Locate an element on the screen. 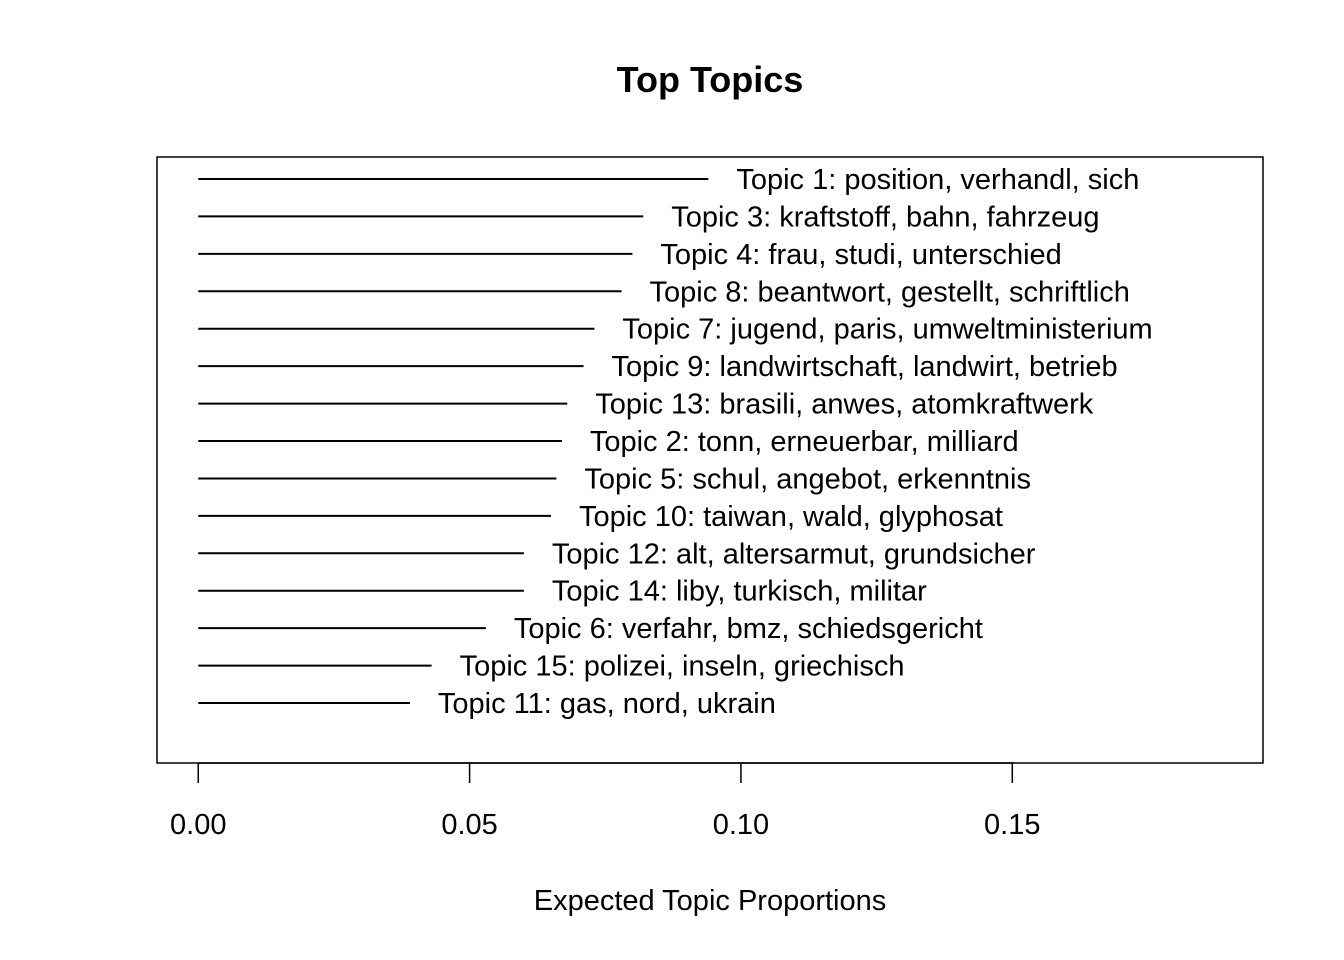 This screenshot has height=960, width=1344. topic-label: Topic 1: position, verhandl, sich is located at coordinates (937, 180).